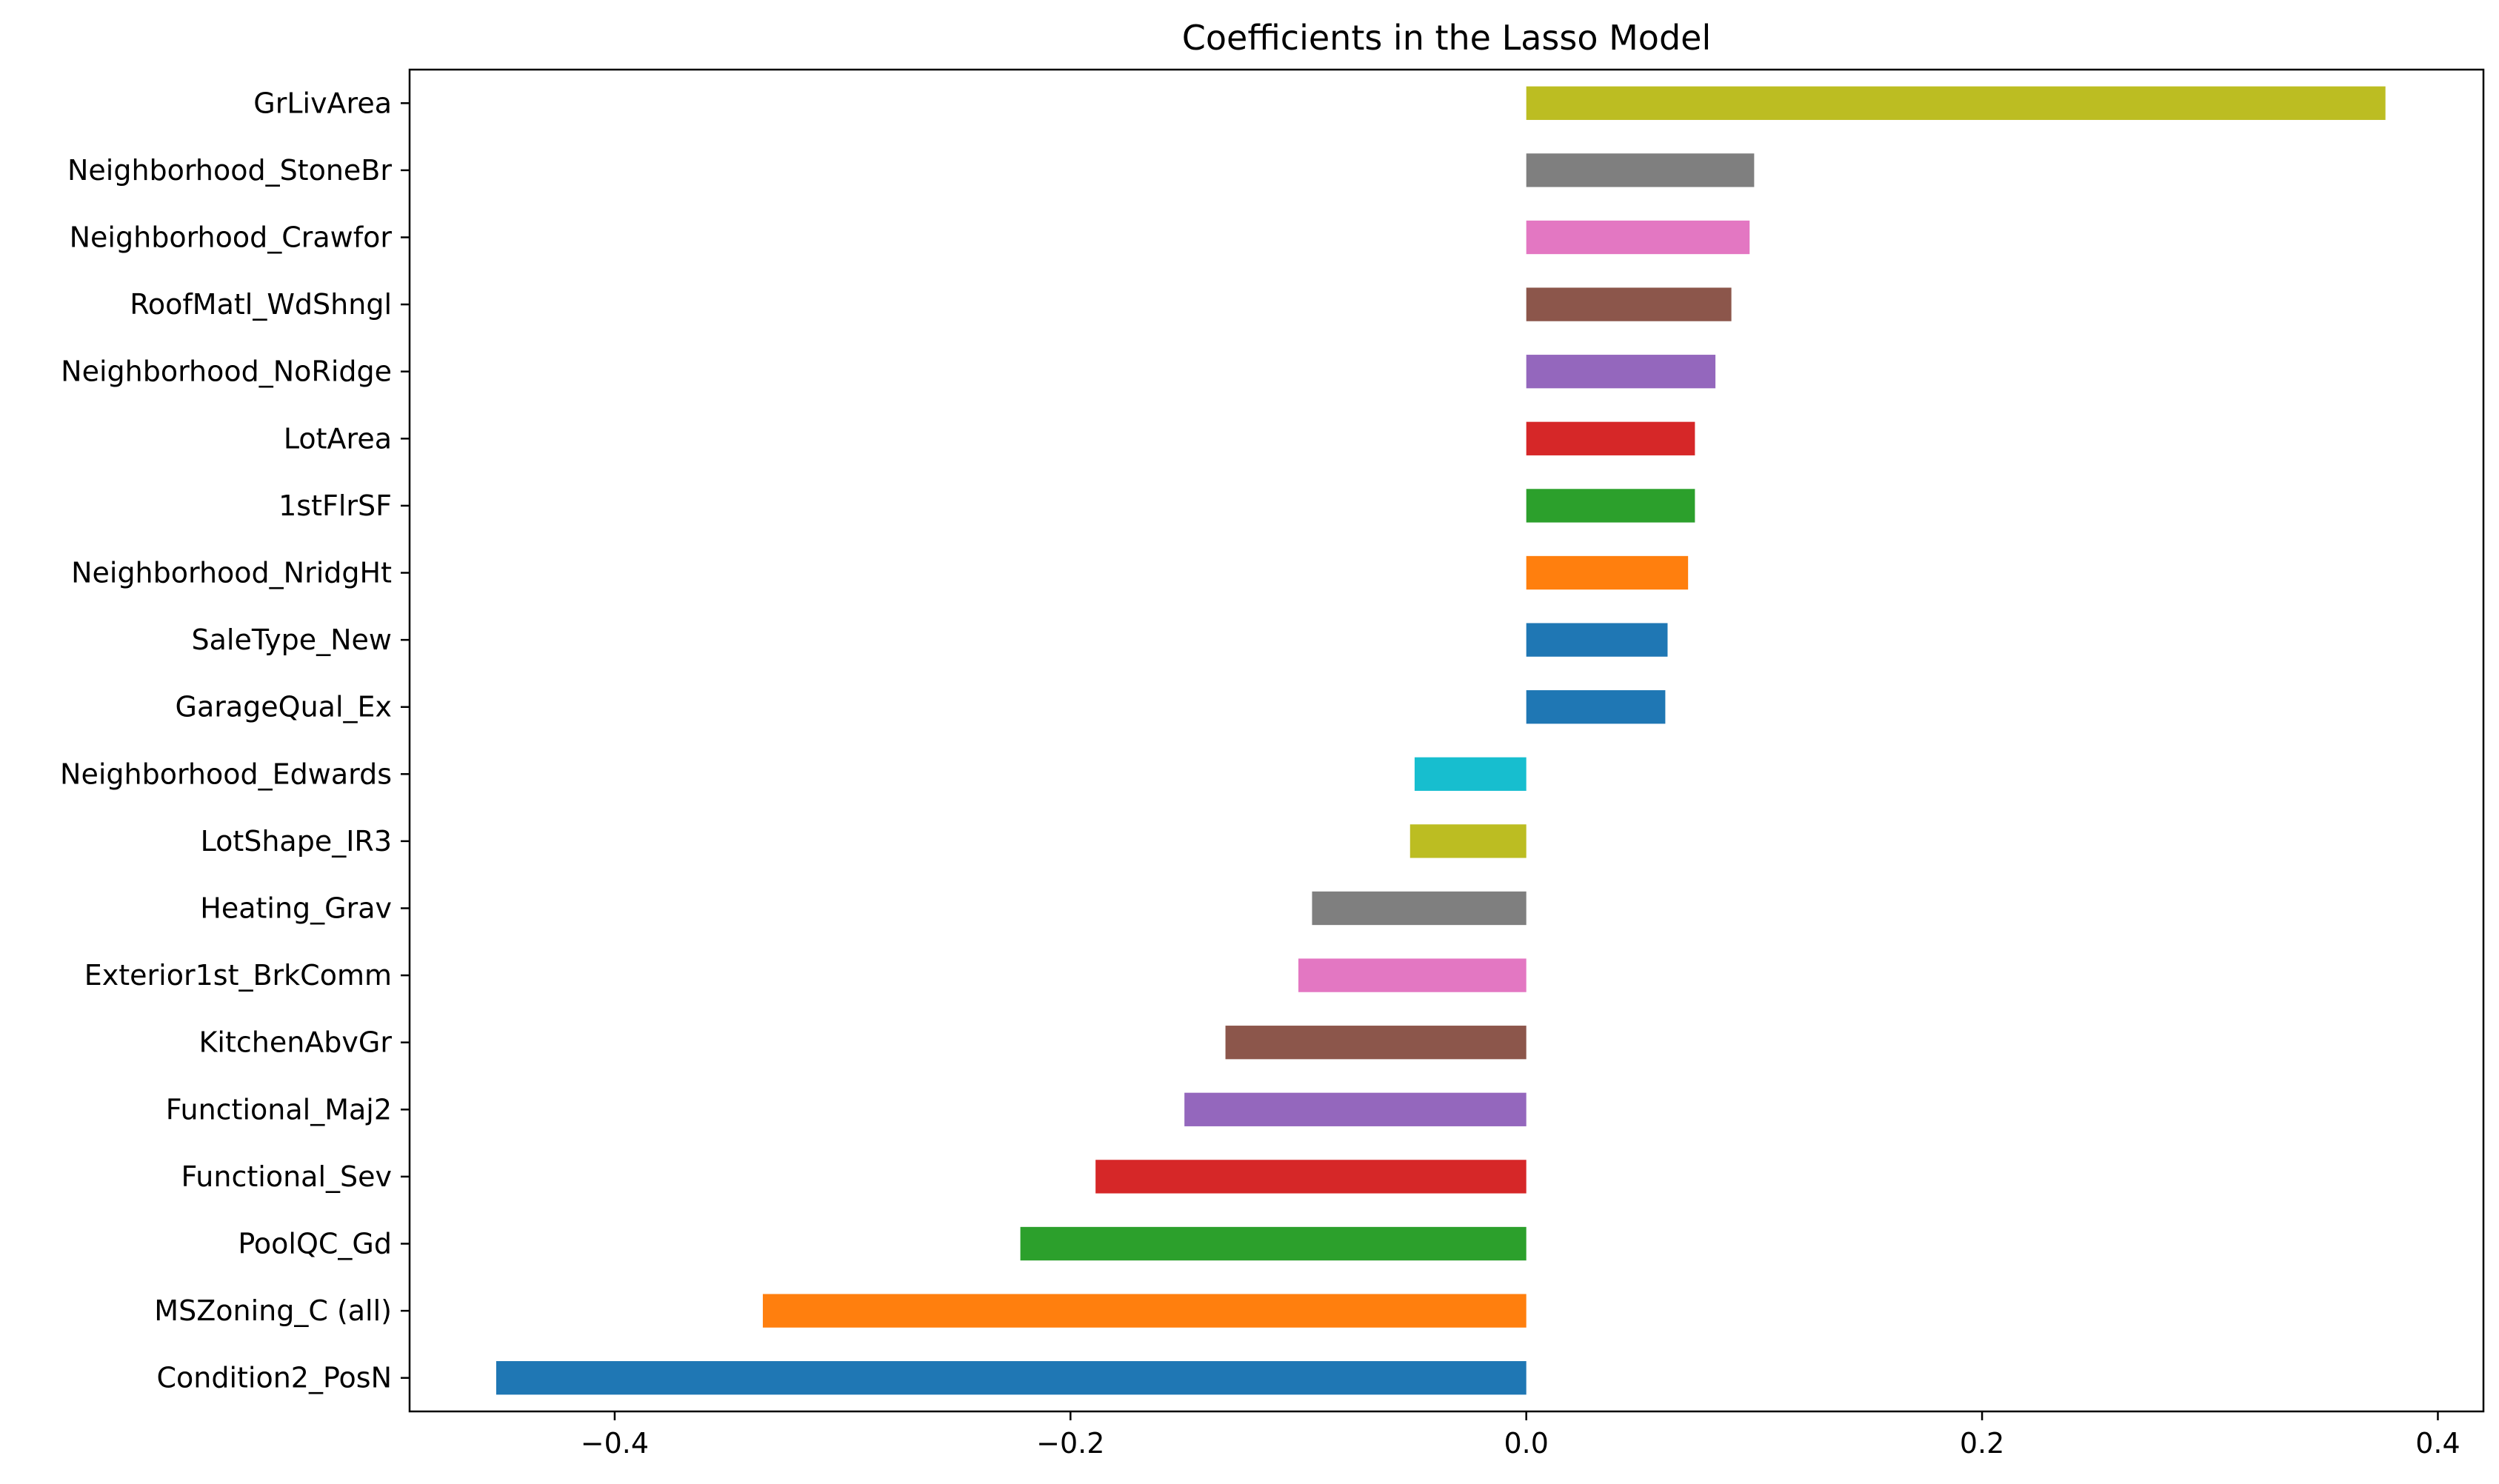  What do you see at coordinates (1144, 1311) in the screenshot?
I see `bar-mszoning-c-all` at bounding box center [1144, 1311].